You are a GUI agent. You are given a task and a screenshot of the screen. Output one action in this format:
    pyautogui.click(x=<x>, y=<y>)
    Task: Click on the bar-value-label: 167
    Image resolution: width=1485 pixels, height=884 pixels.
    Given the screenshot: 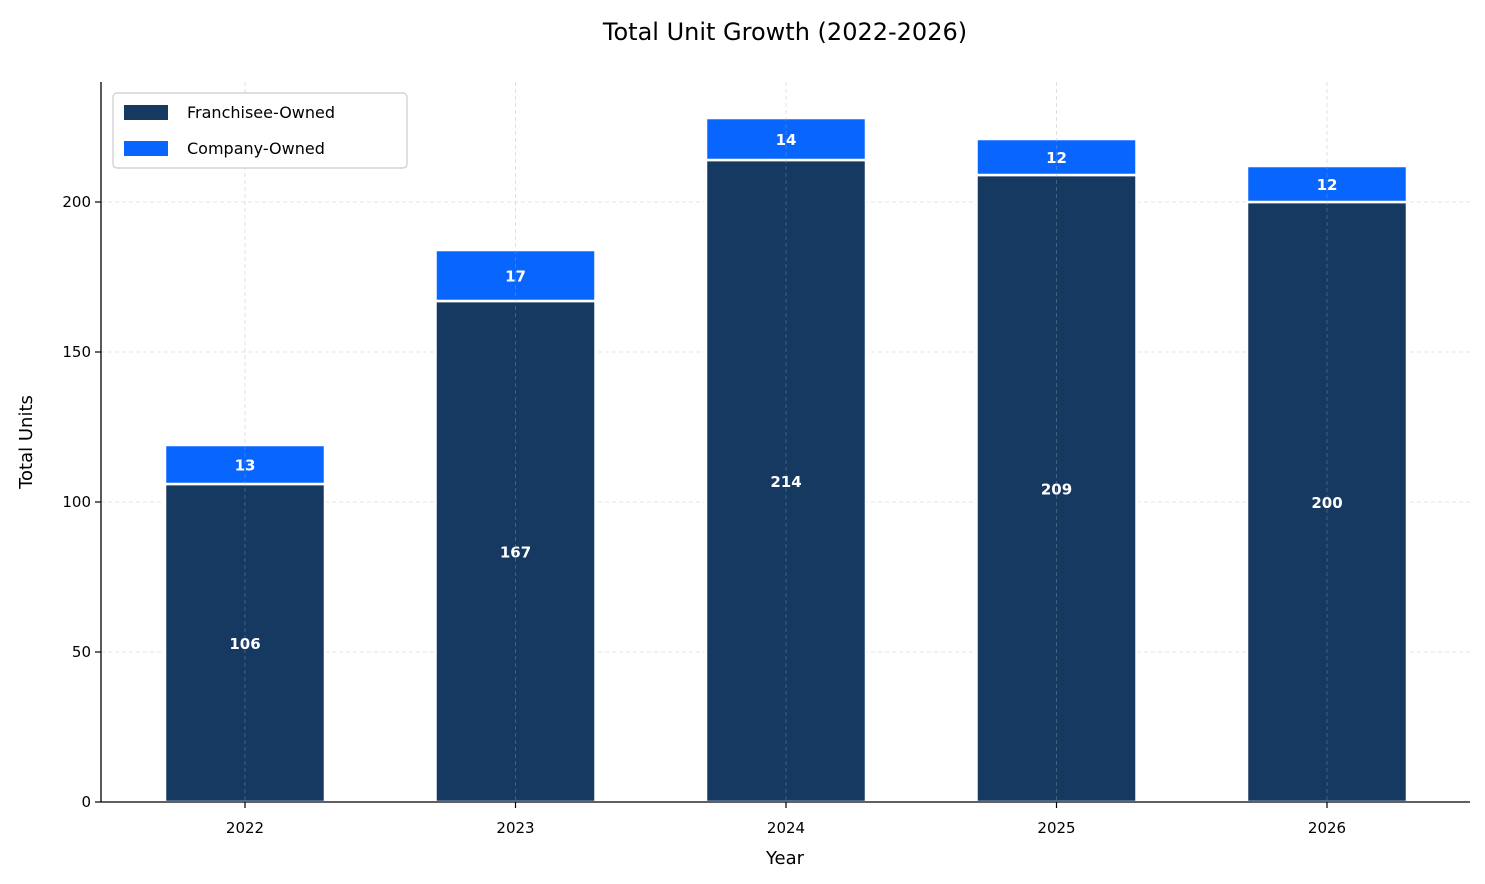 What is the action you would take?
    pyautogui.click(x=515, y=553)
    